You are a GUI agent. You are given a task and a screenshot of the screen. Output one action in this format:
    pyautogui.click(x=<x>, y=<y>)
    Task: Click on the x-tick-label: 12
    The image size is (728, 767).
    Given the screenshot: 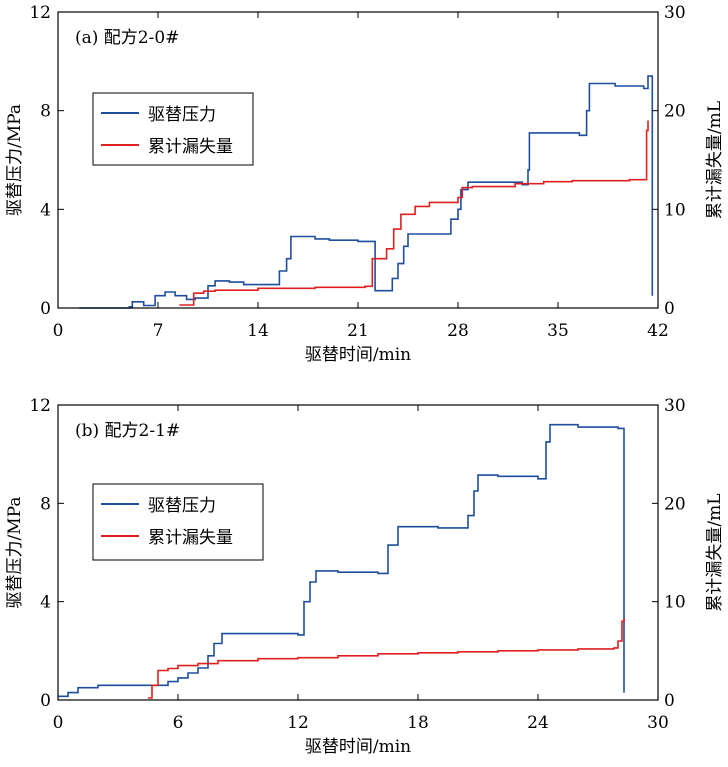 What is the action you would take?
    pyautogui.click(x=298, y=723)
    